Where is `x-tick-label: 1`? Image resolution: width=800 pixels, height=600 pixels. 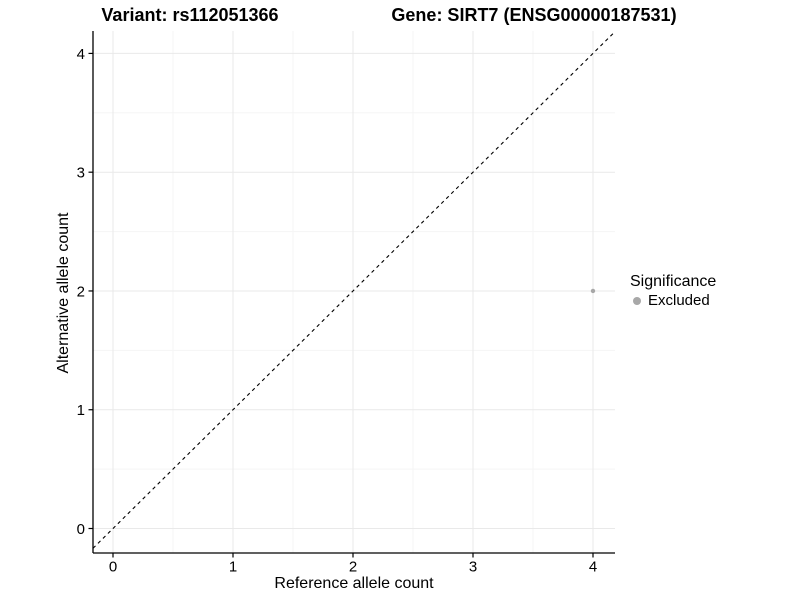 x-tick-label: 1 is located at coordinates (233, 567).